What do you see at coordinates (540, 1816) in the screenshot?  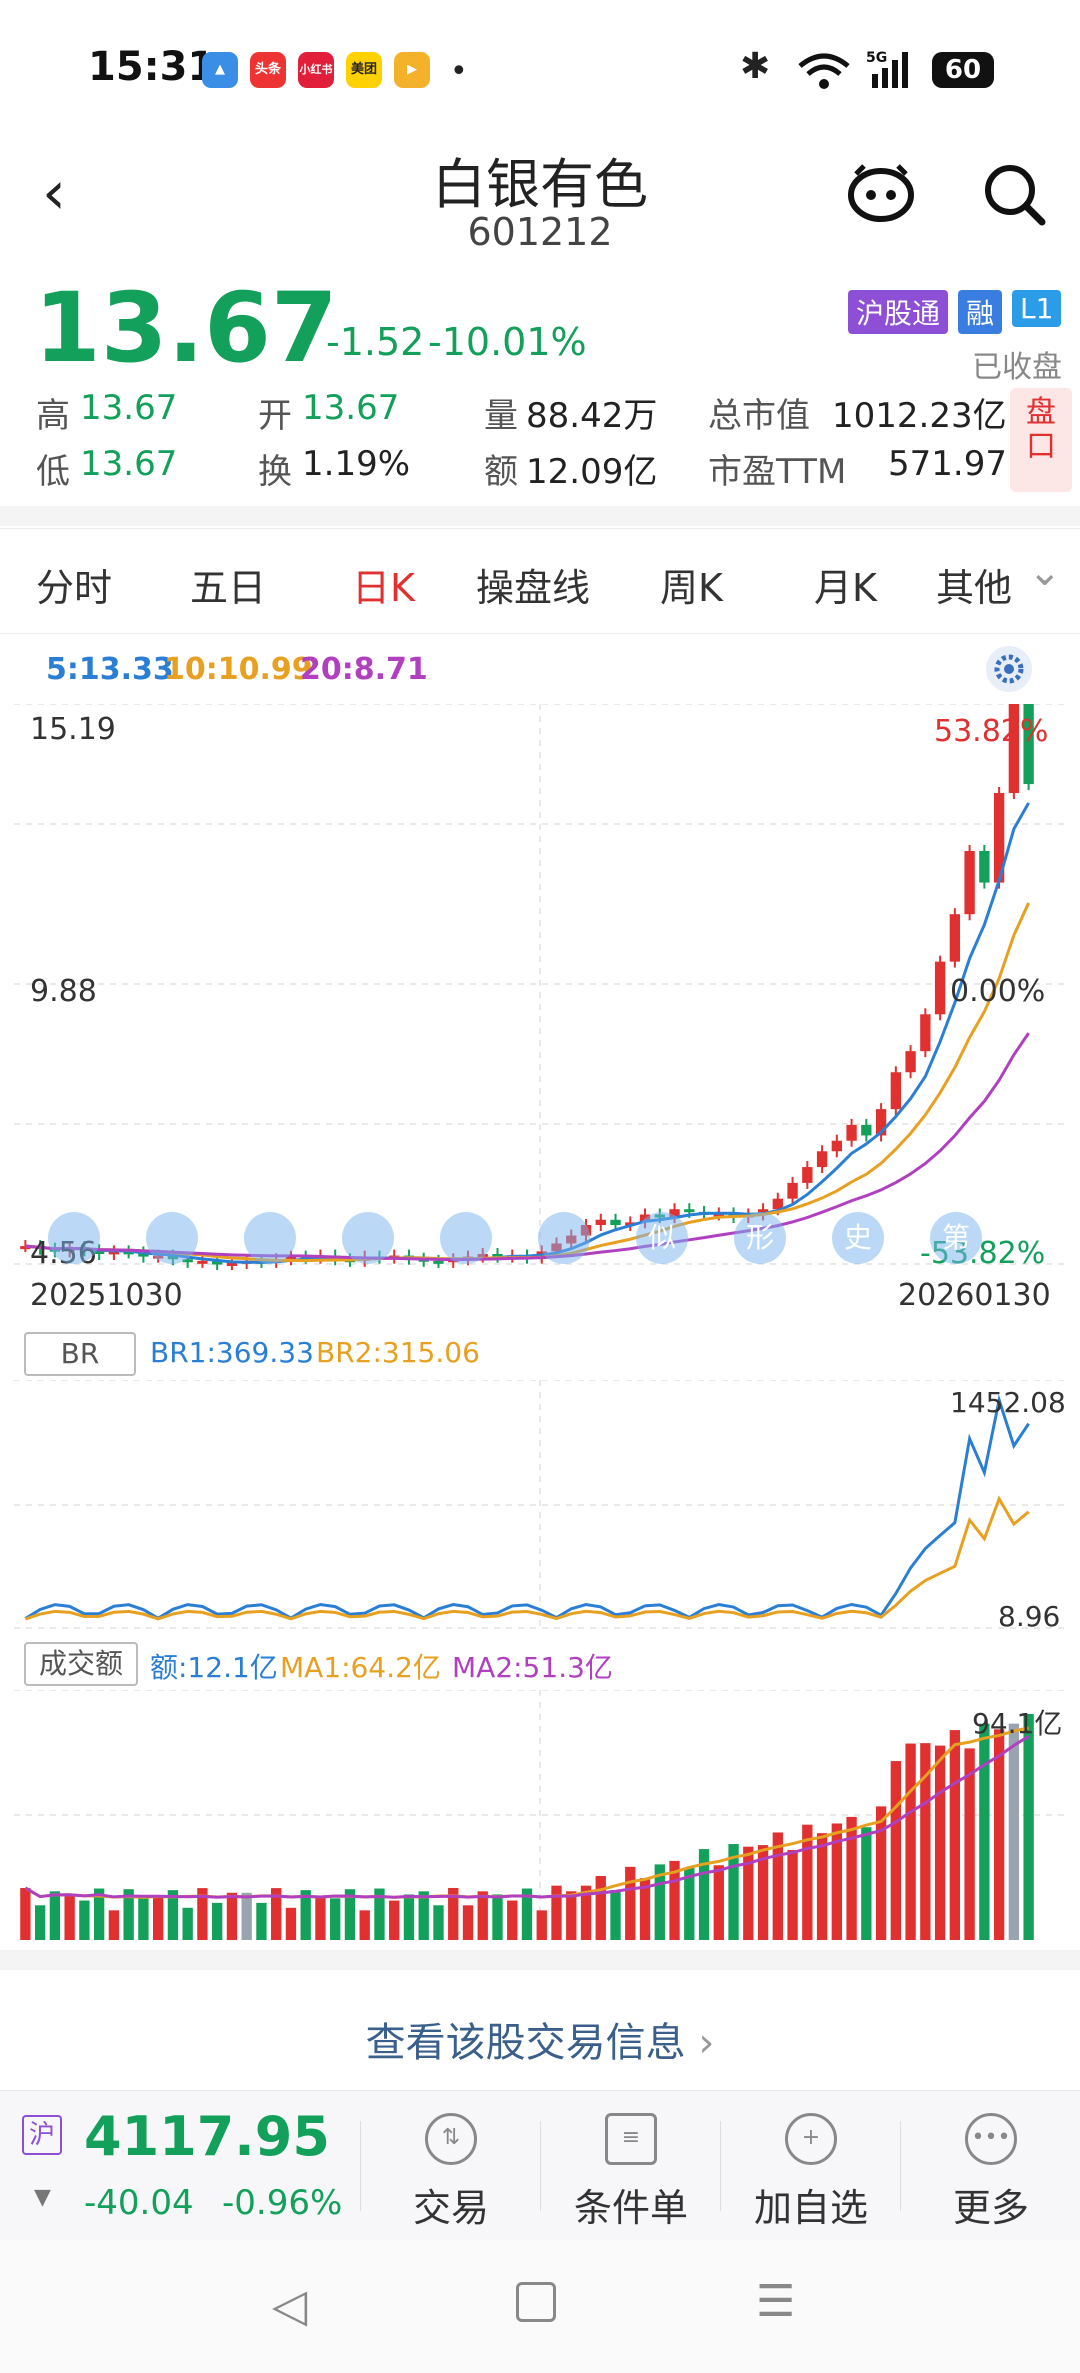 I see `volume-chart` at bounding box center [540, 1816].